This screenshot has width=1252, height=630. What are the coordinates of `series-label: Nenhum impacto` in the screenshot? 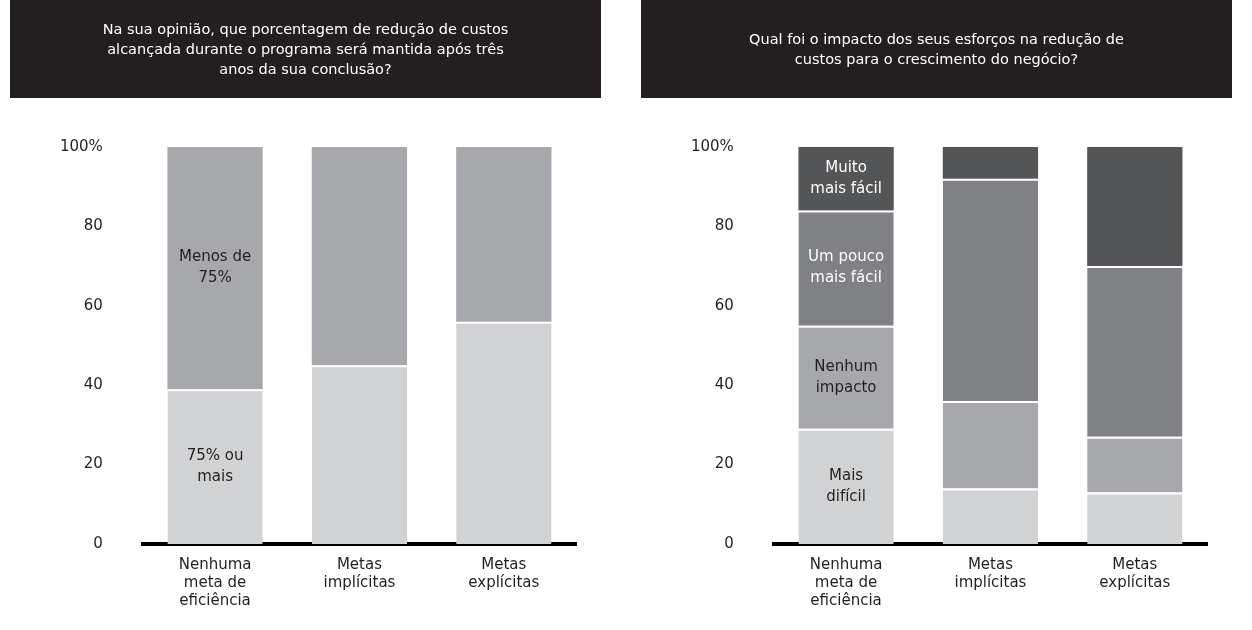 It's located at (846, 376).